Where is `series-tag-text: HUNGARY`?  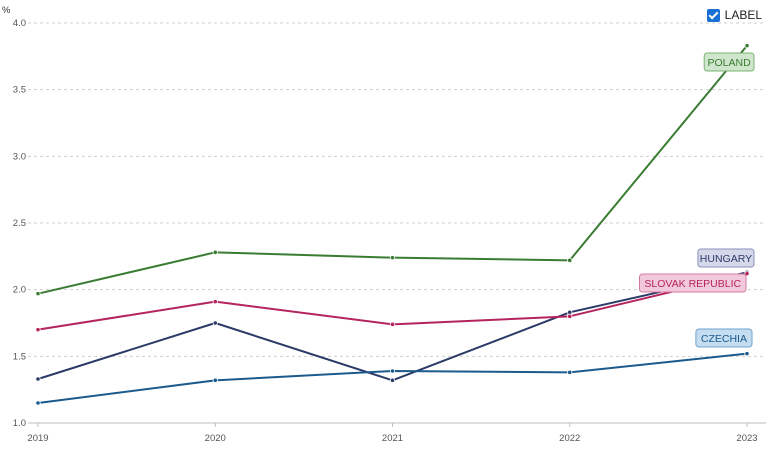 series-tag-text: HUNGARY is located at coordinates (726, 259).